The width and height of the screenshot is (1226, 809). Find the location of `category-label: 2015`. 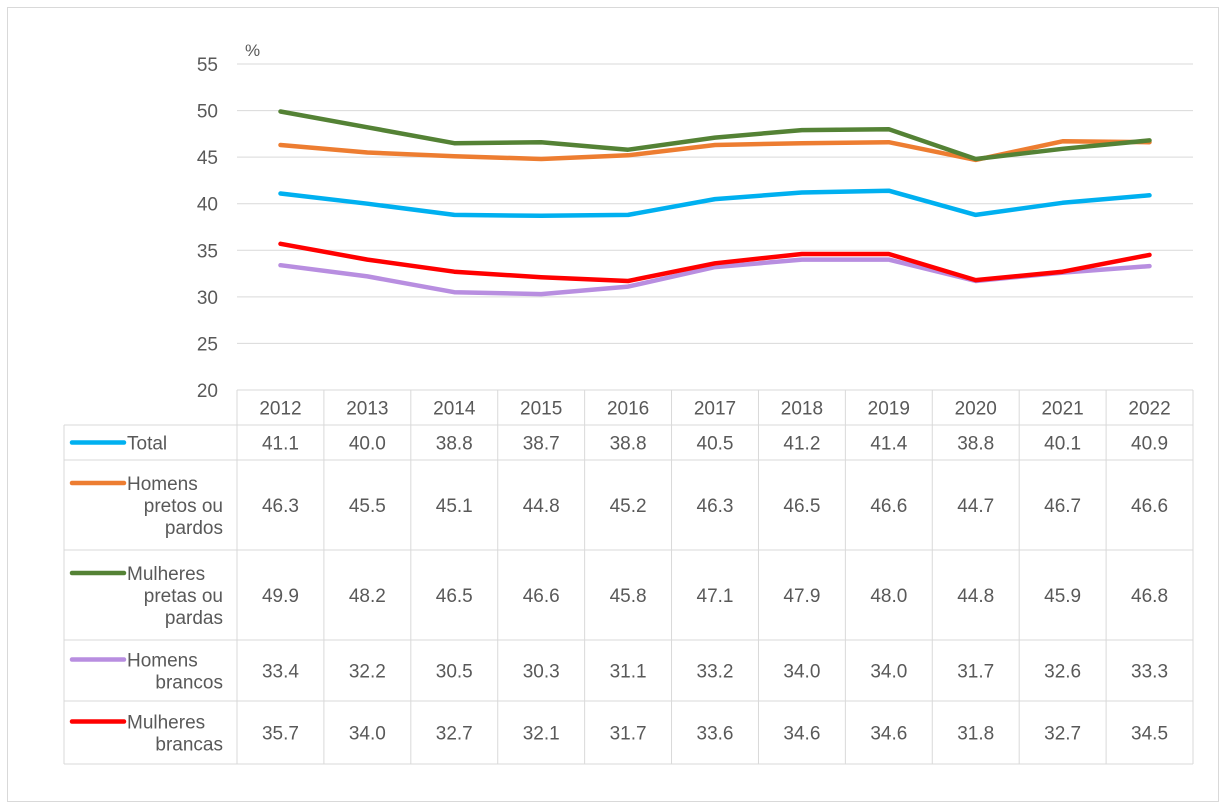

category-label: 2015 is located at coordinates (541, 409).